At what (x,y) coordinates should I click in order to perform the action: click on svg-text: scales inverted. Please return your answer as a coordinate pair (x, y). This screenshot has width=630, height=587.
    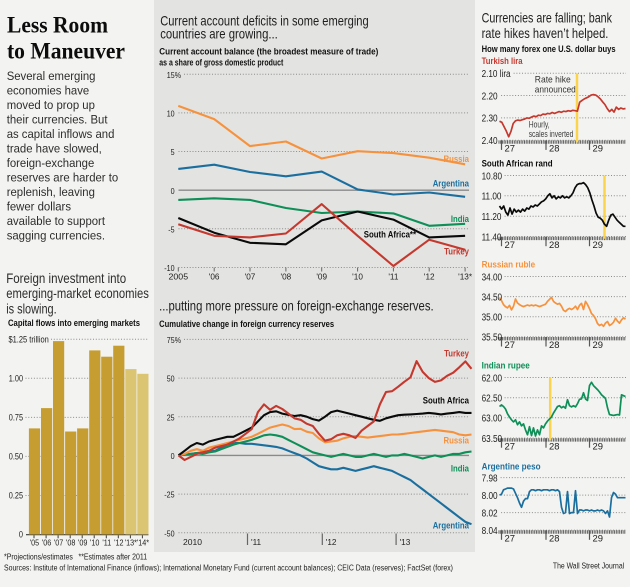
    Looking at the image, I should click on (551, 134).